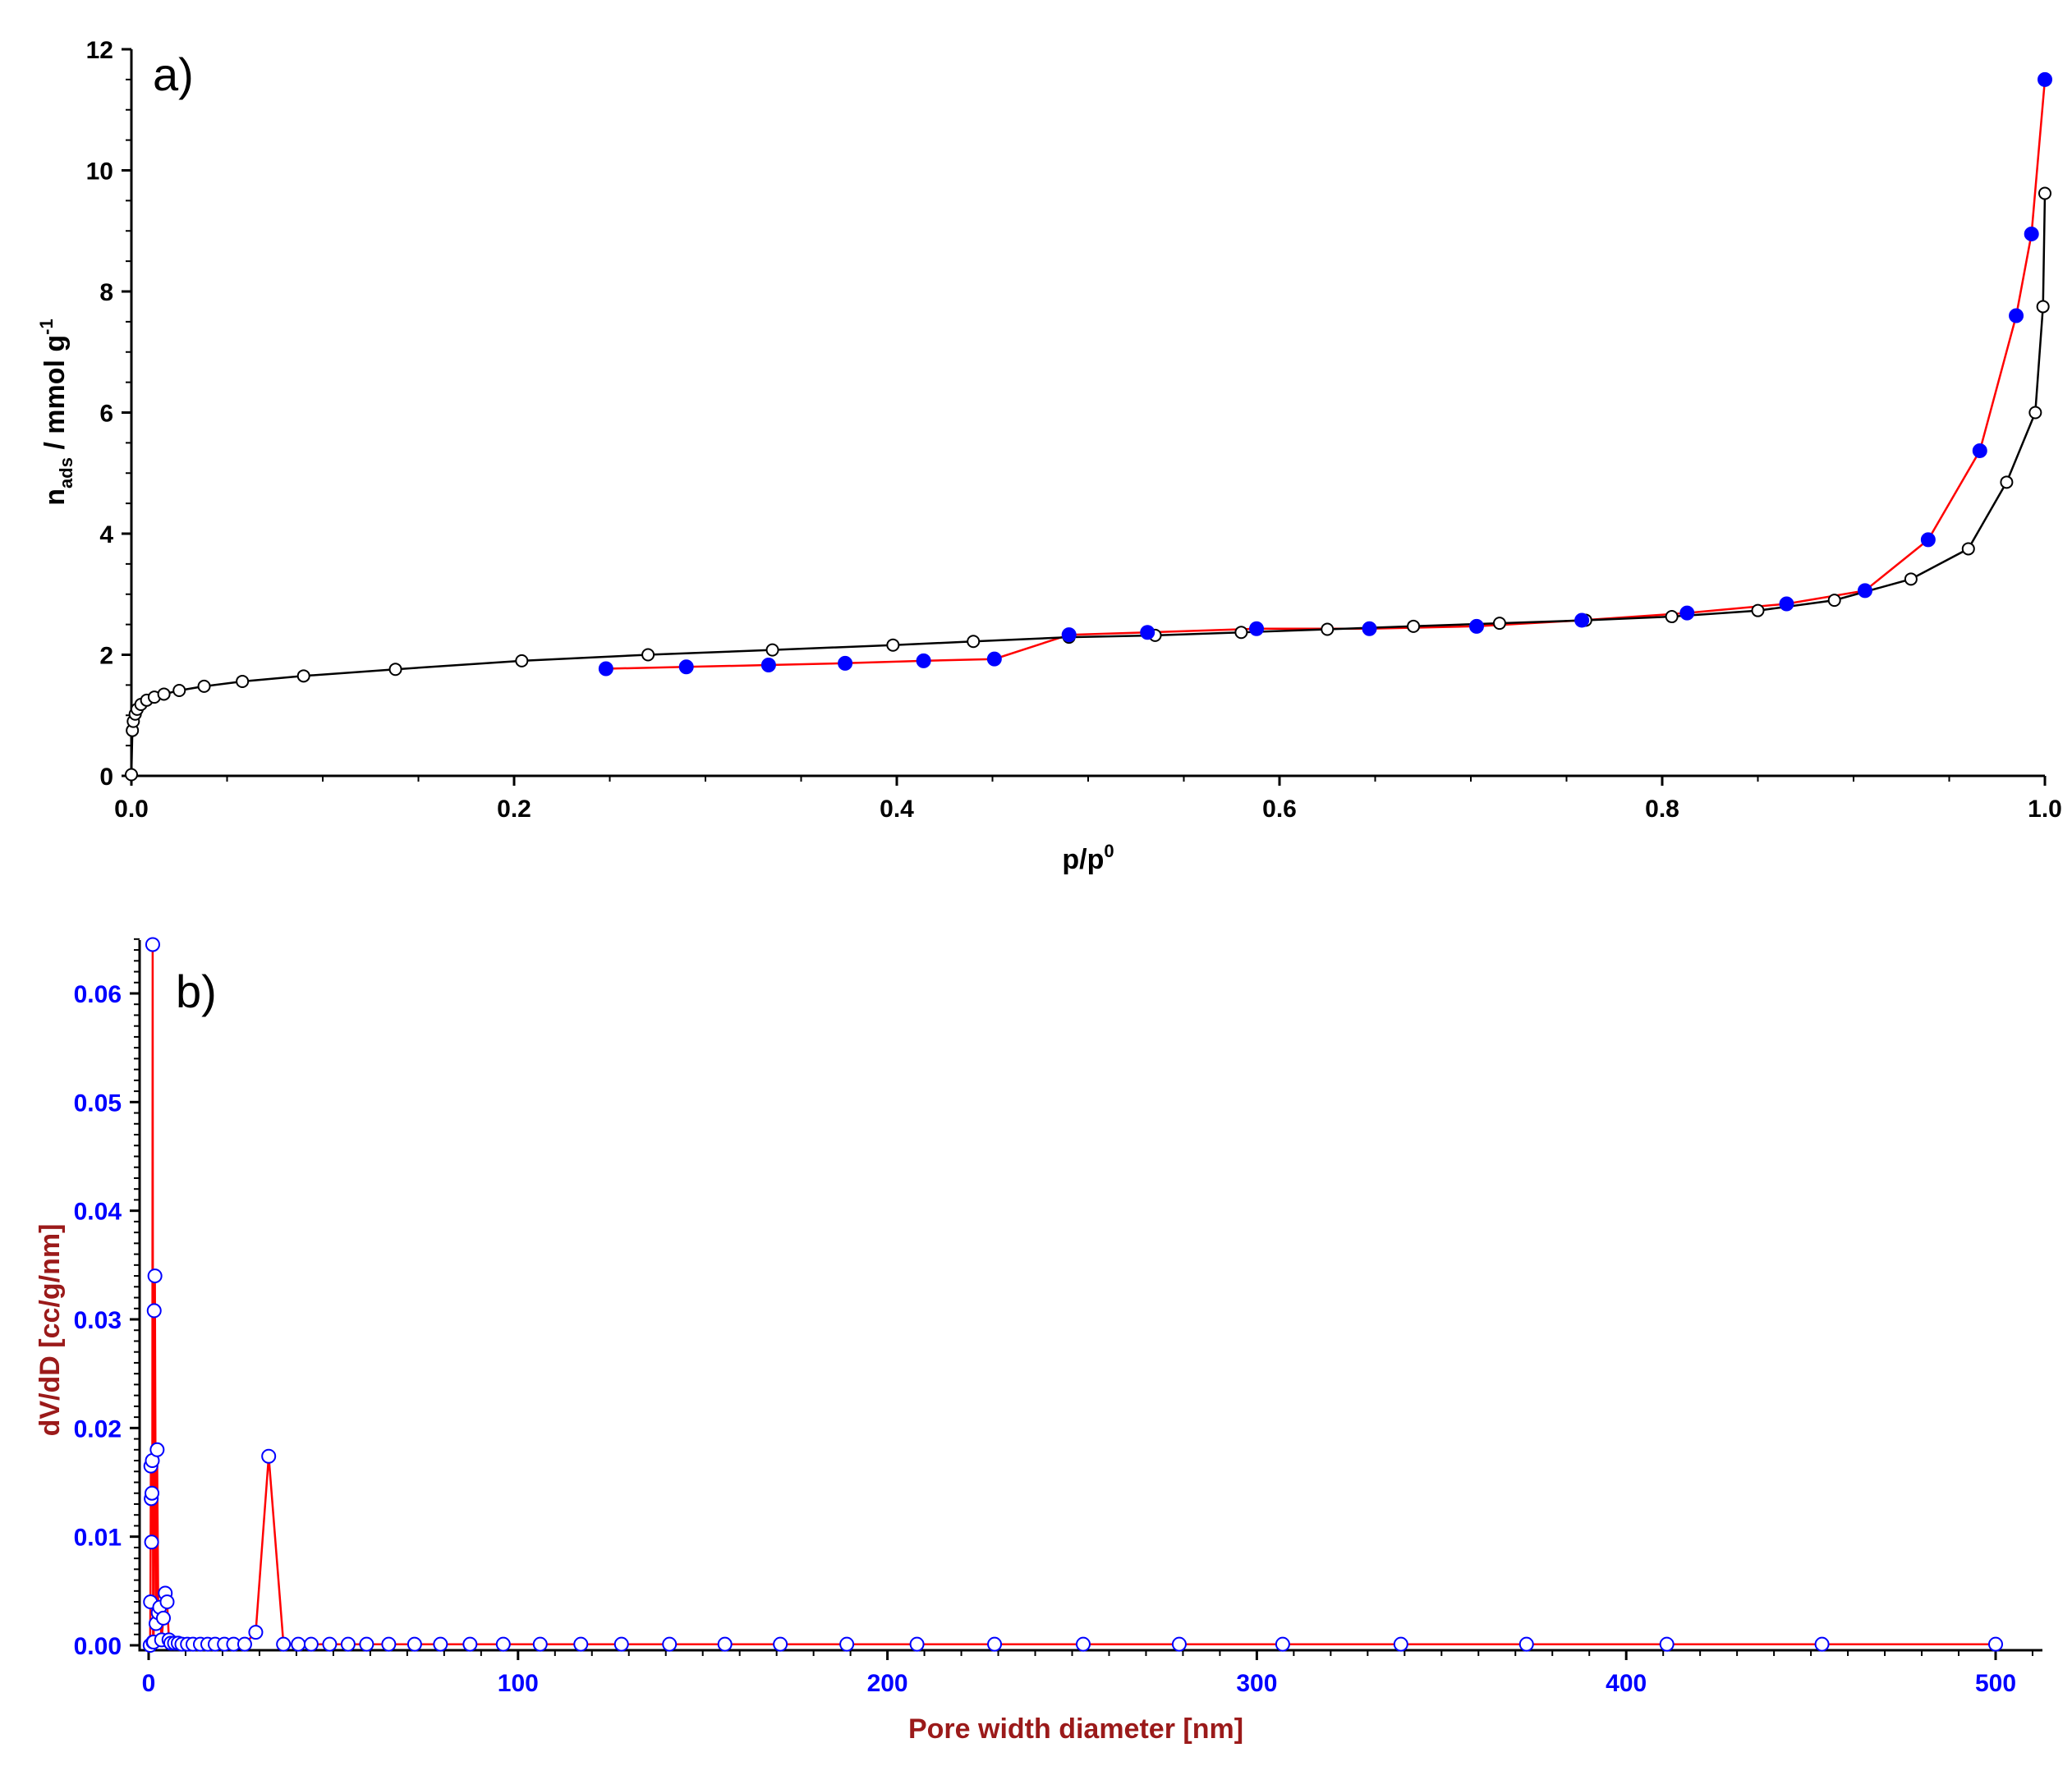  I want to click on a-y-tick-label: 8, so click(106, 292).